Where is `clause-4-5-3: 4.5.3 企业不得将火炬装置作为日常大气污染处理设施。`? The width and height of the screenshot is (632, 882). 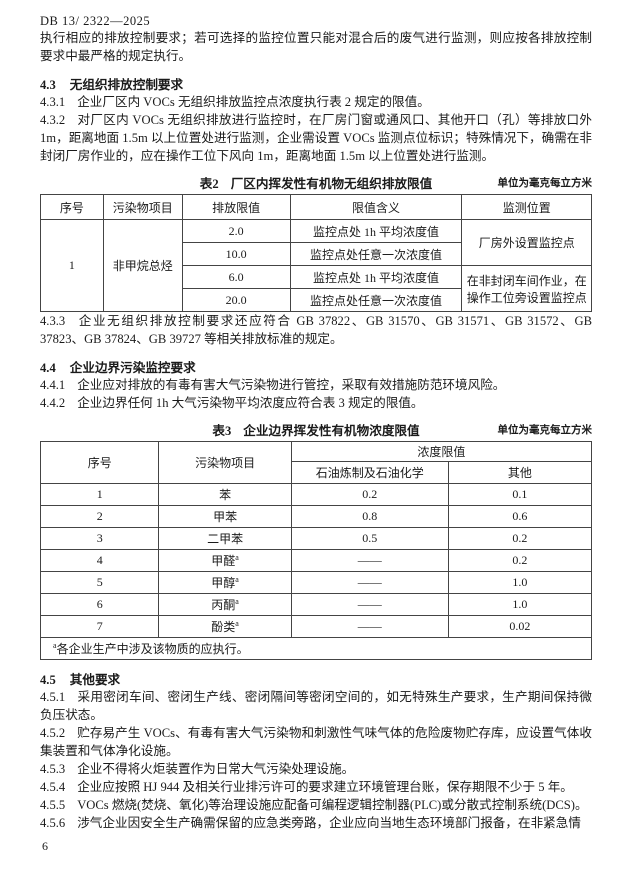
clause-4-5-3: 4.5.3 企业不得将火炬装置作为日常大气污染处理设施。 is located at coordinates (316, 769).